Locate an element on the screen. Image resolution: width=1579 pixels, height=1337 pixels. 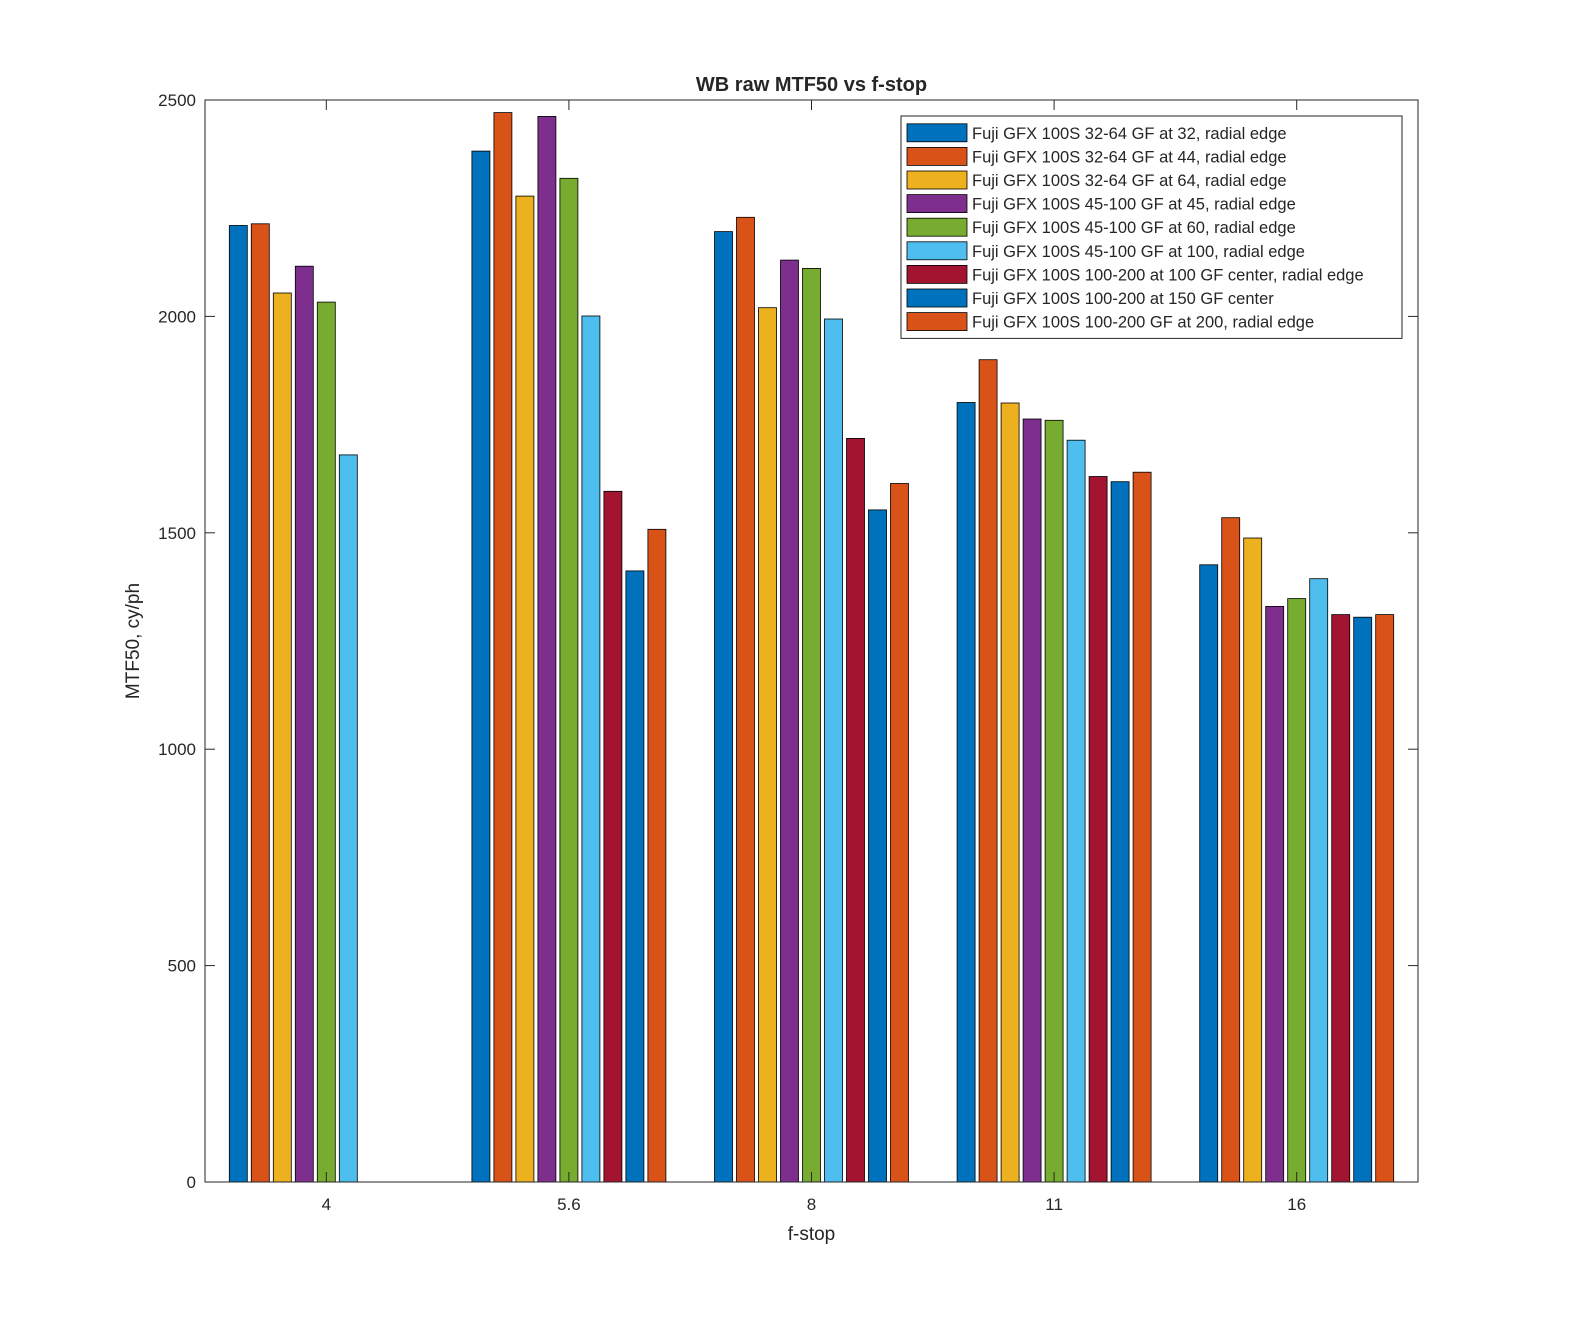
legend-box is located at coordinates (1151, 227).